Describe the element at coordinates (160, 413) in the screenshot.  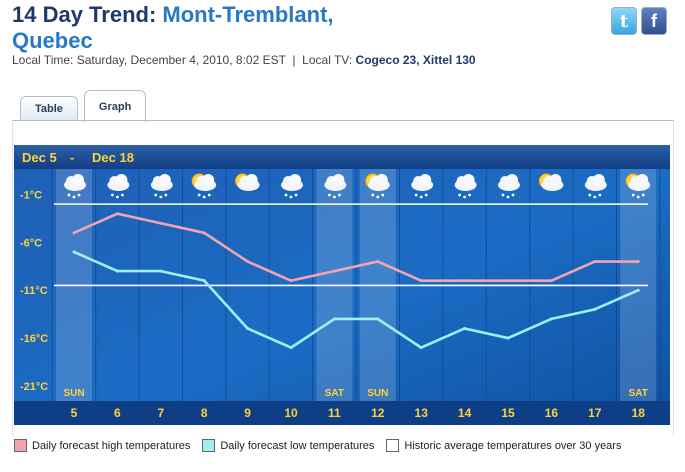
I see `x-tick-label: 7` at that location.